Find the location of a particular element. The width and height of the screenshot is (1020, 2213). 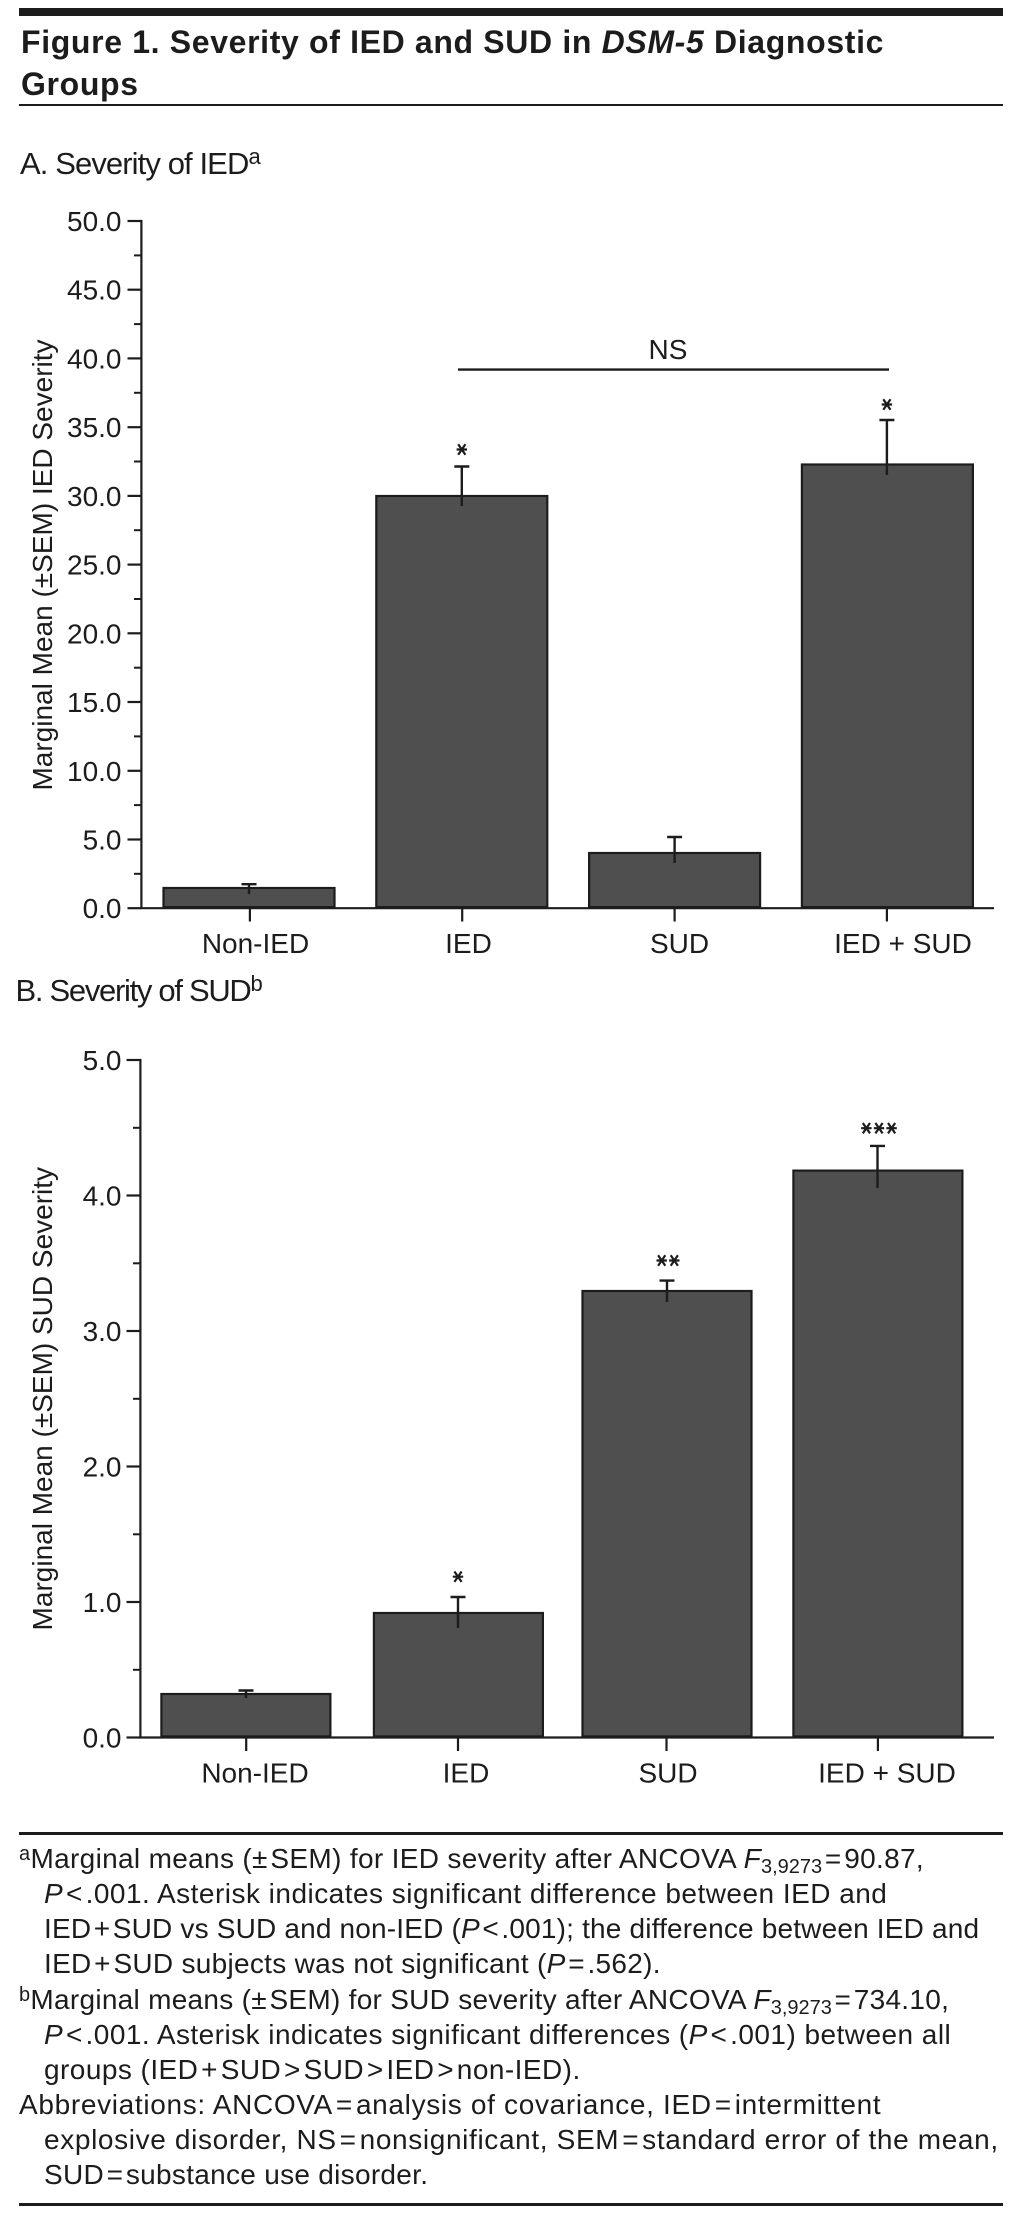

svg-text: 30.0 is located at coordinates (94, 496).